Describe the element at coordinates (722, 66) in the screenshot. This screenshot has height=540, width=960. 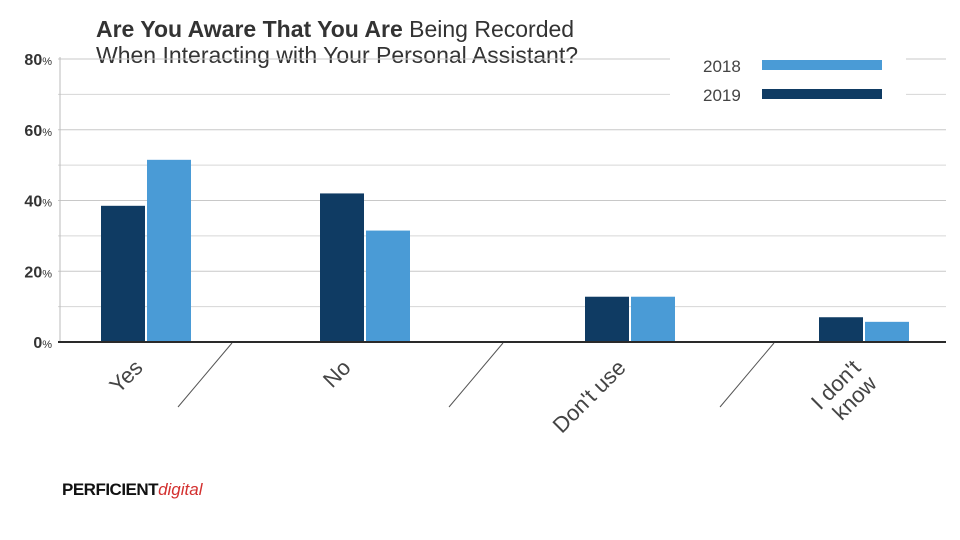
I see `legend-label-2018: 2018` at that location.